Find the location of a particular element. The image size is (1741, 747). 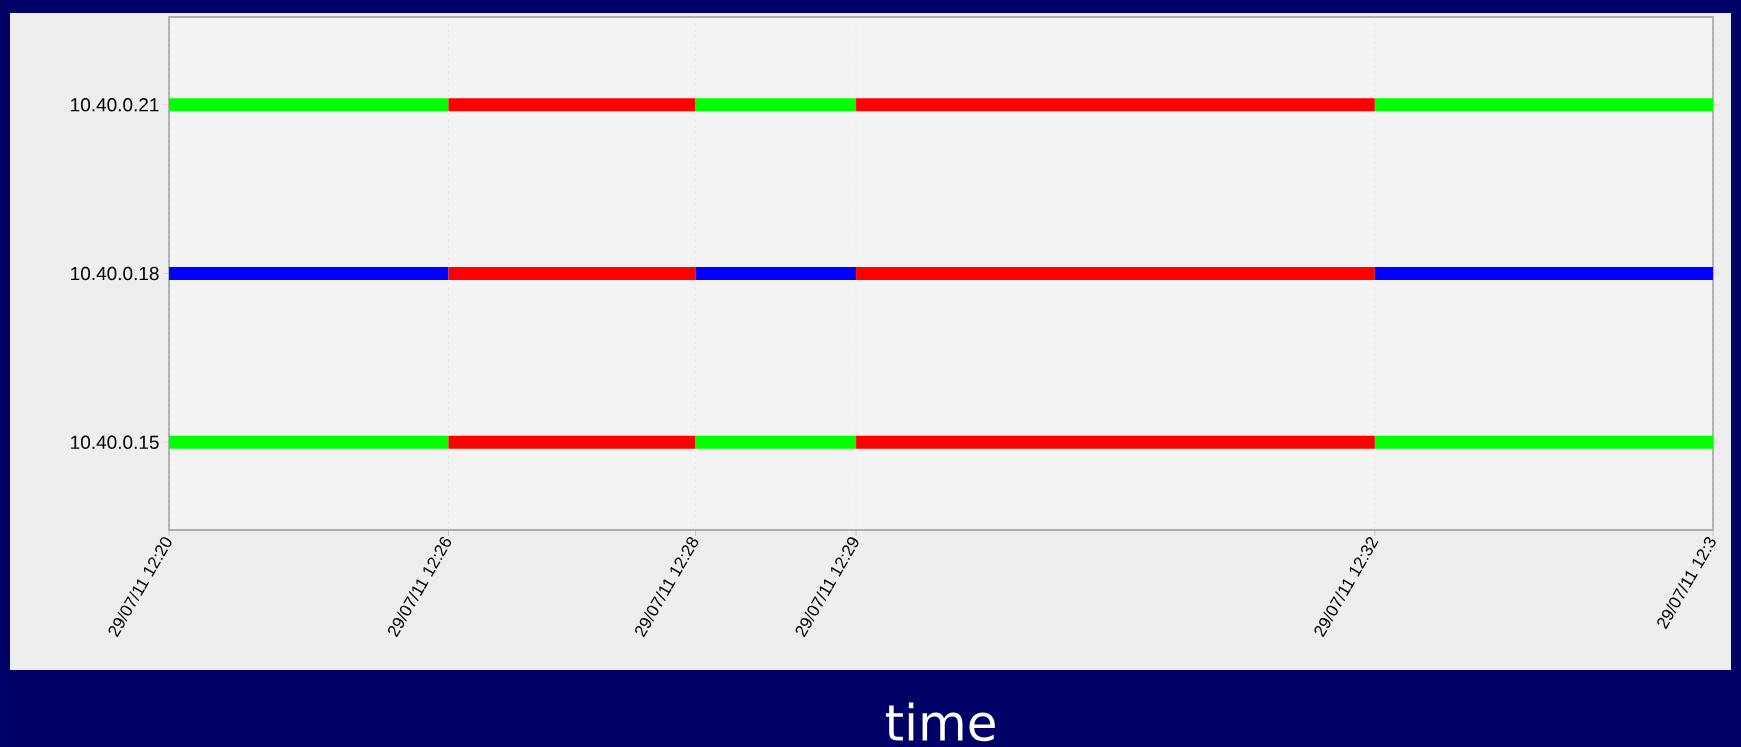

y-tick-label: 10.40.0.18 is located at coordinates (115, 273).